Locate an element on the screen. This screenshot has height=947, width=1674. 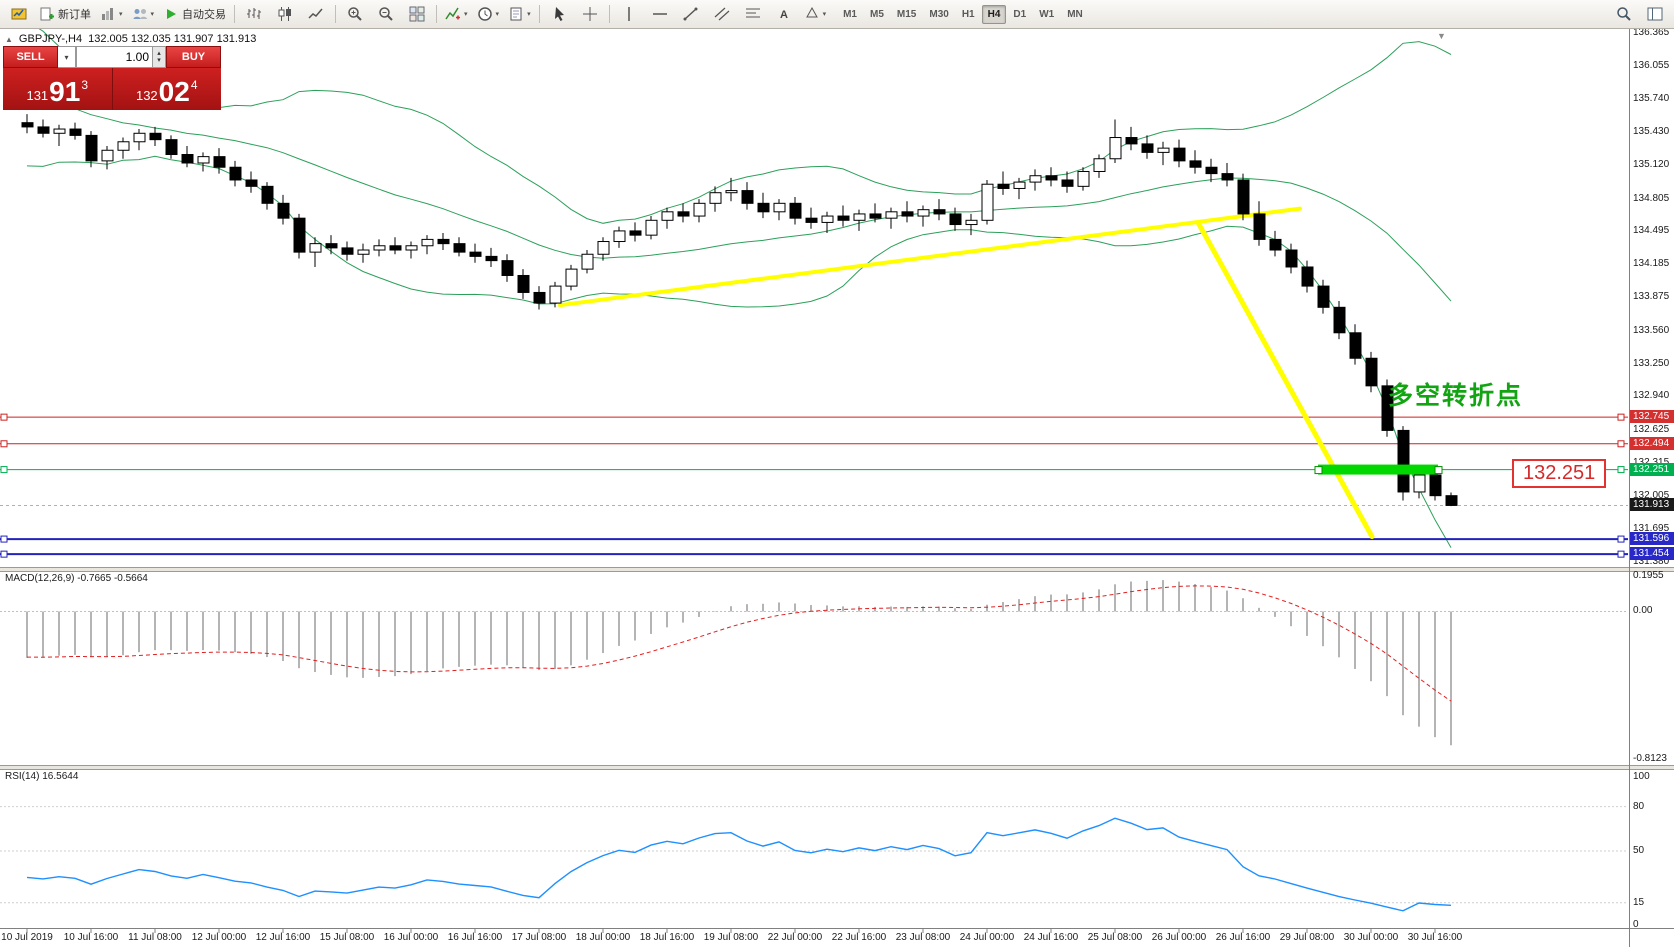
crosshair-button is located at coordinates (590, 14).